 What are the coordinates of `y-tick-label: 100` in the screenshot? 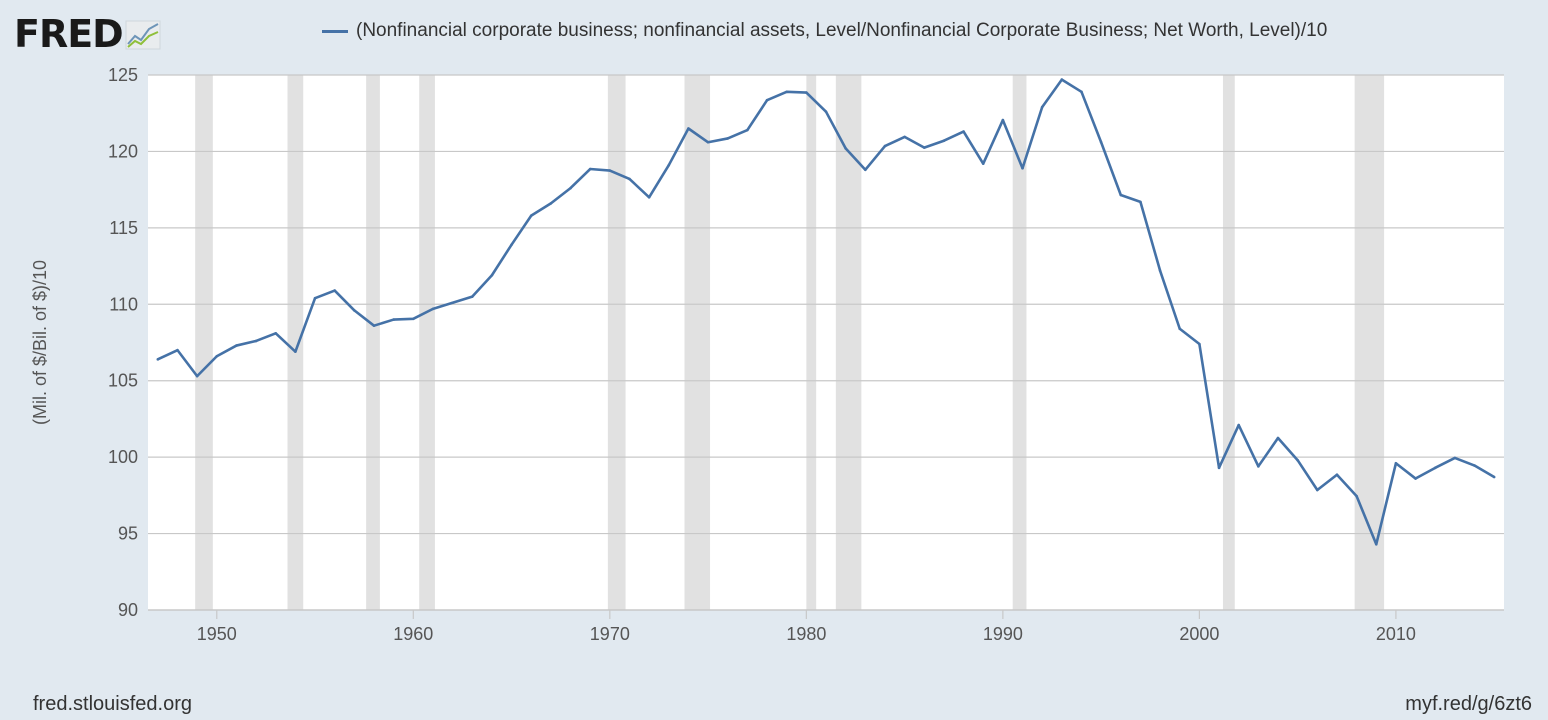 It's located at (123, 457).